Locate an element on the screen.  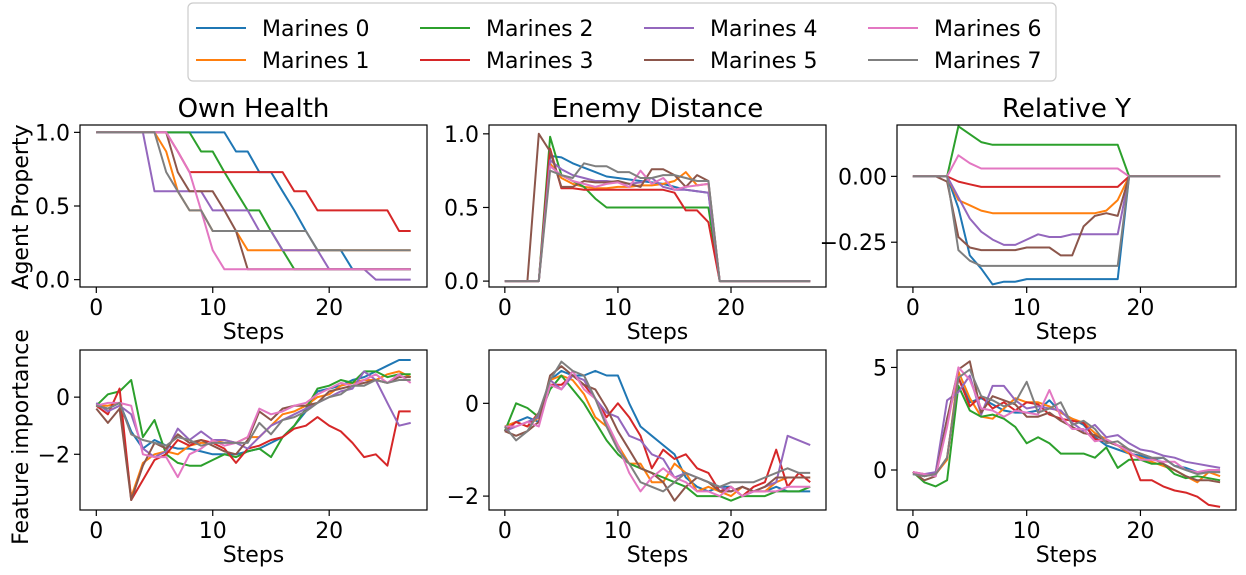
legend-item: Marines 4 is located at coordinates (731, 29).